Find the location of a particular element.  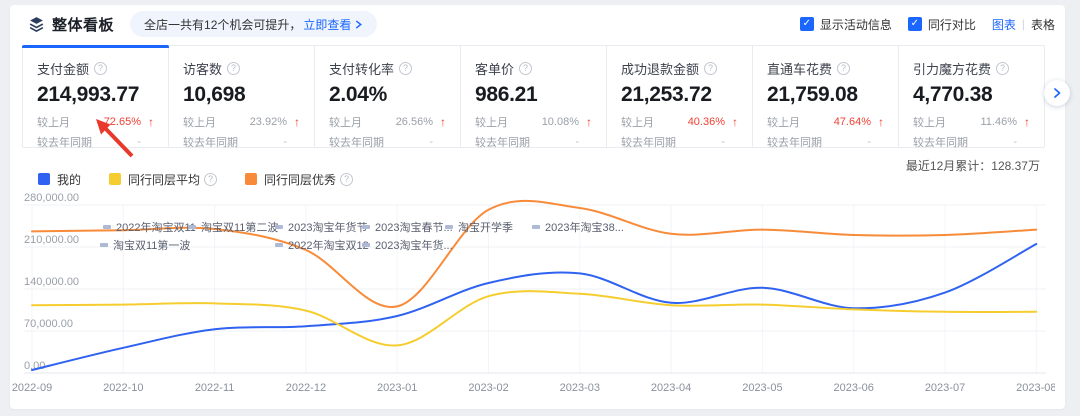

metric-label-row: 引力魔方花费? is located at coordinates (971, 68).